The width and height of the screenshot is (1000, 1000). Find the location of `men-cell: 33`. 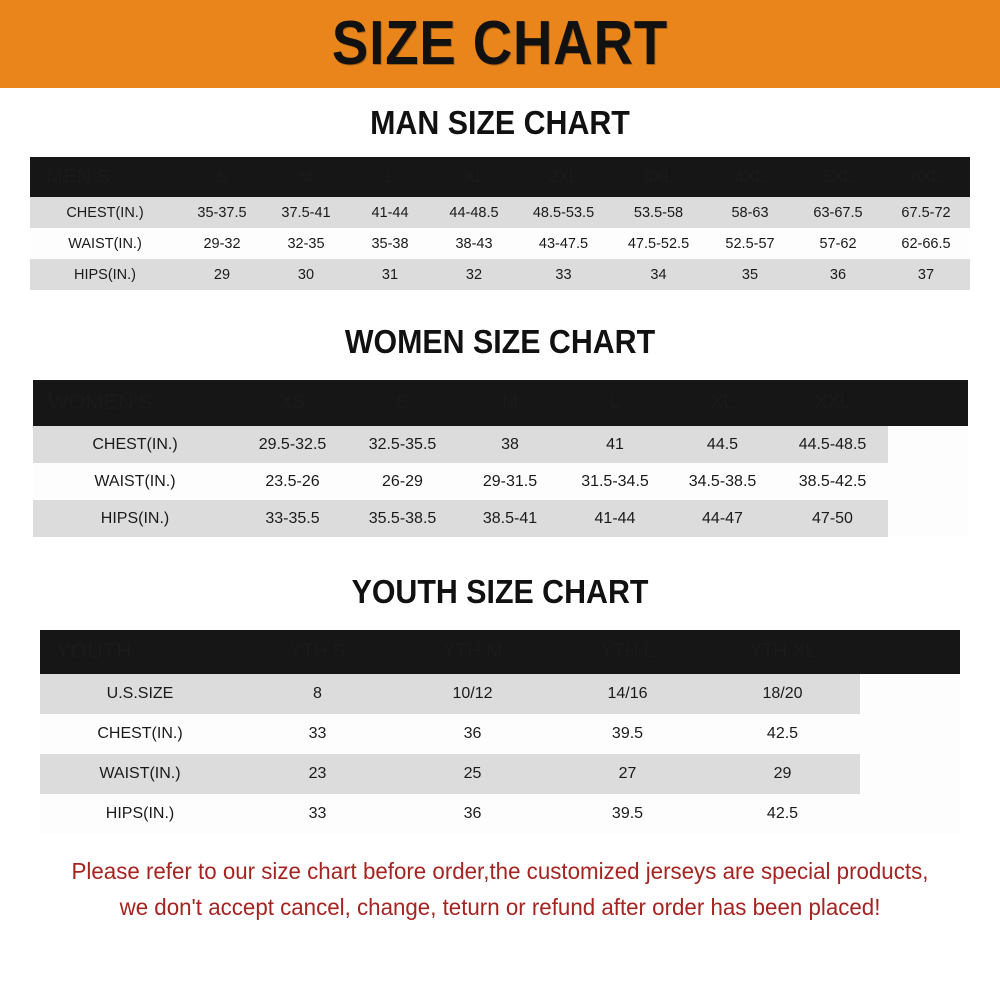

men-cell: 33 is located at coordinates (563, 274).